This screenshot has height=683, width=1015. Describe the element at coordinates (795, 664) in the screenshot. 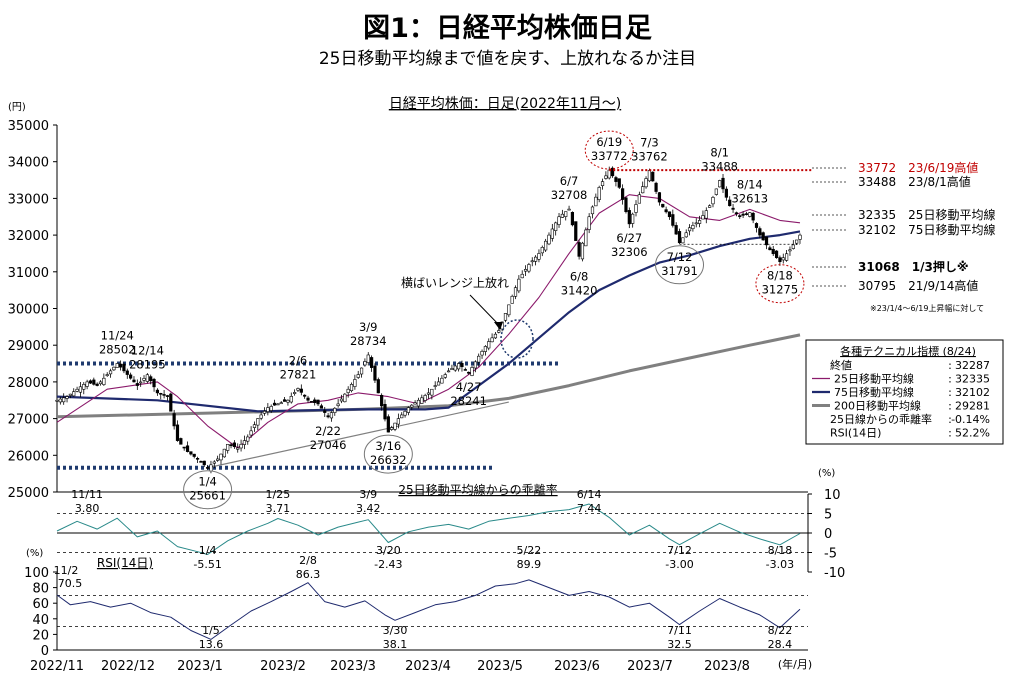

I see `x-axis-unit-label: (年/月)` at that location.